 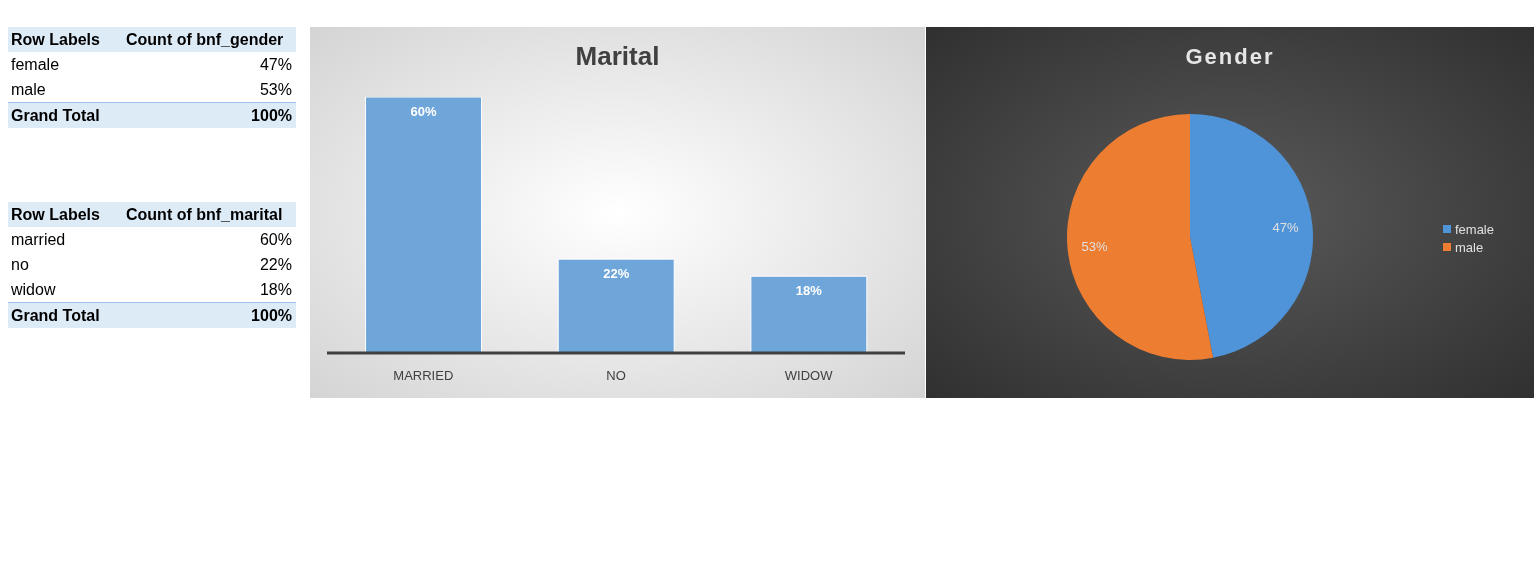 I want to click on legend-label: female, so click(x=1474, y=229).